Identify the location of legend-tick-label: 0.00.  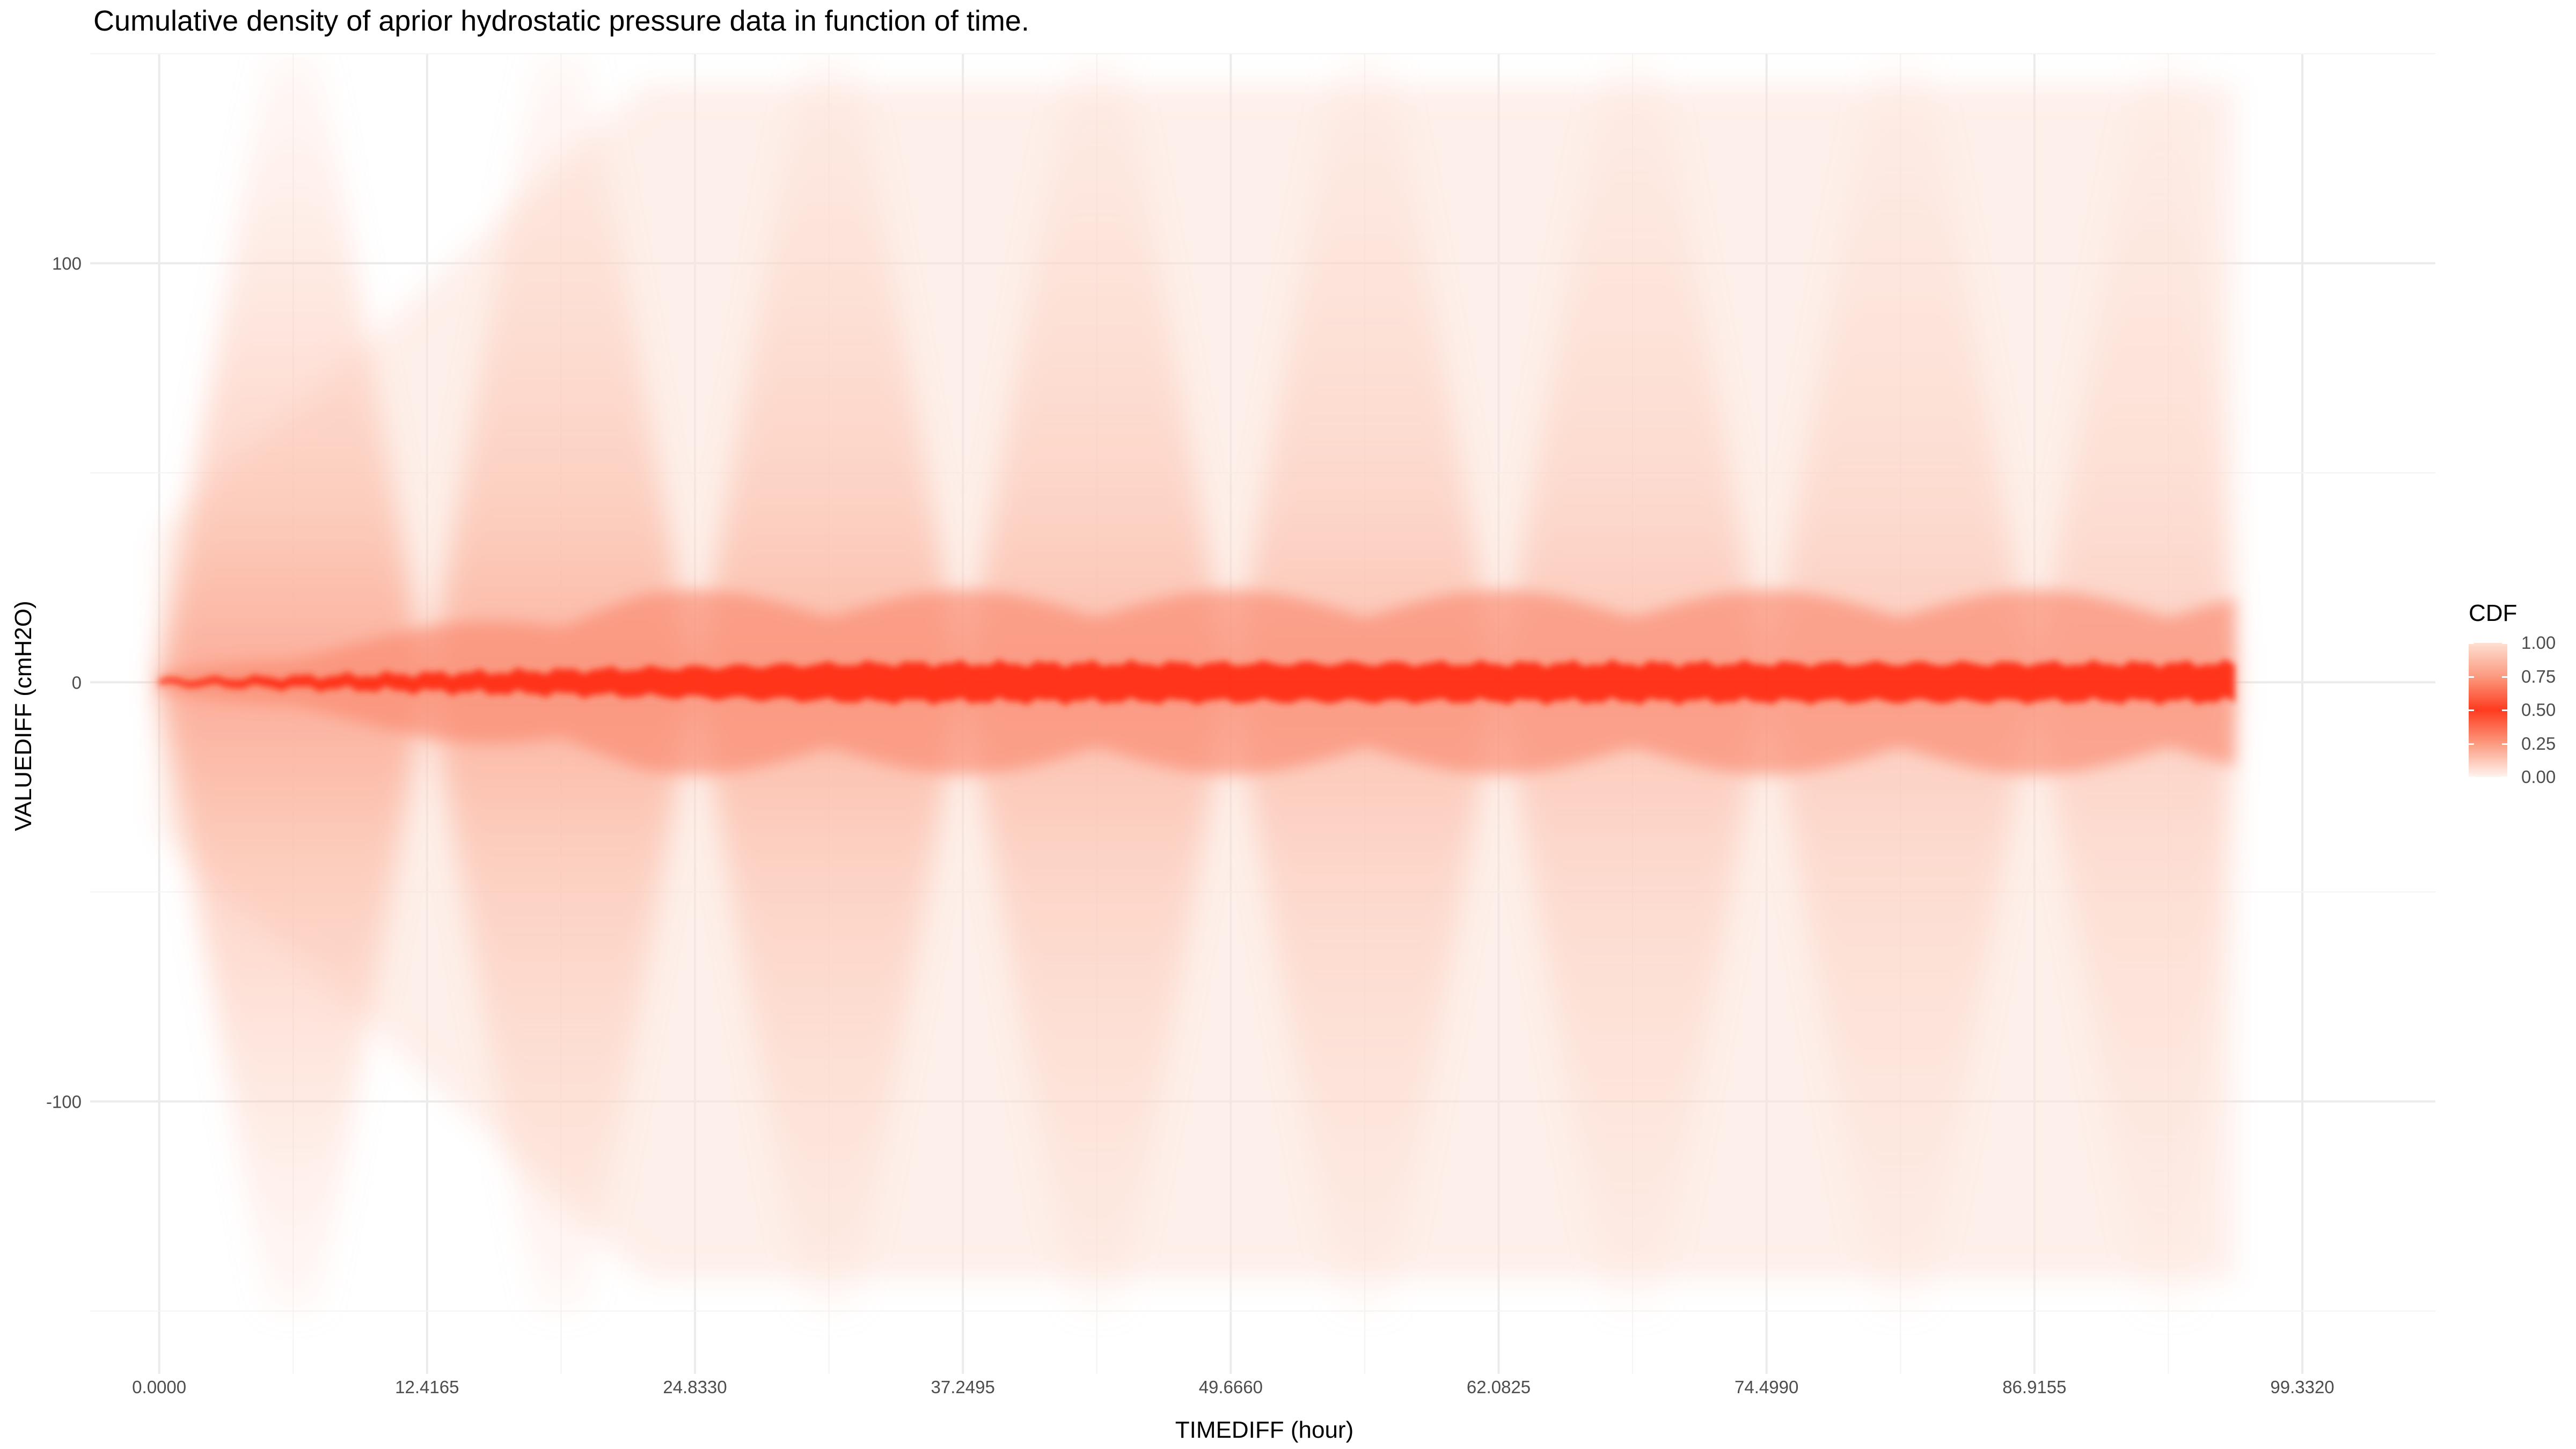
(2538, 777).